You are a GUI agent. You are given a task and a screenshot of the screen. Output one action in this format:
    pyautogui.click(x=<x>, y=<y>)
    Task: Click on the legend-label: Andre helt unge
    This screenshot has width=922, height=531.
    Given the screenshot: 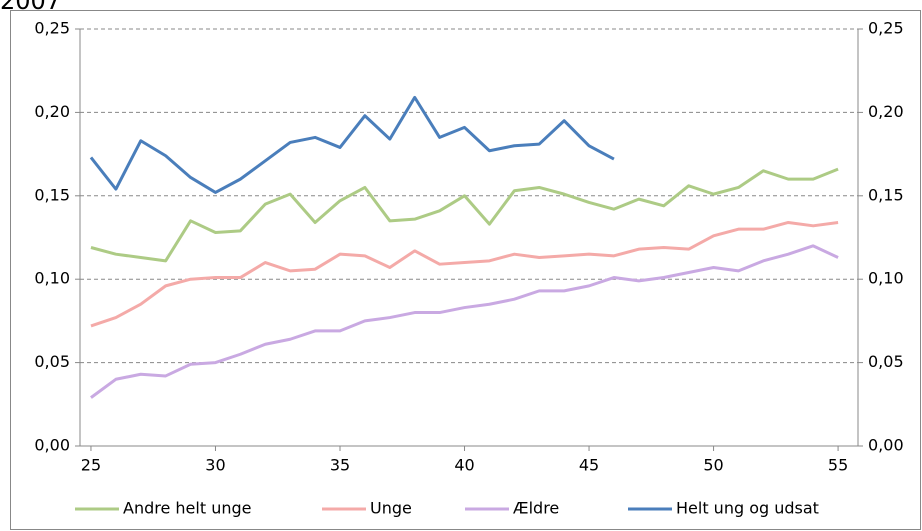 What is the action you would take?
    pyautogui.click(x=187, y=508)
    